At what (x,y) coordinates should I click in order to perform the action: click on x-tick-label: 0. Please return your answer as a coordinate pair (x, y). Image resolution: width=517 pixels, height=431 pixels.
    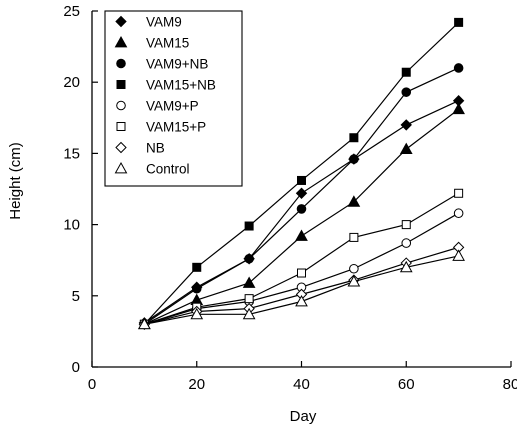
    Looking at the image, I should click on (92, 384).